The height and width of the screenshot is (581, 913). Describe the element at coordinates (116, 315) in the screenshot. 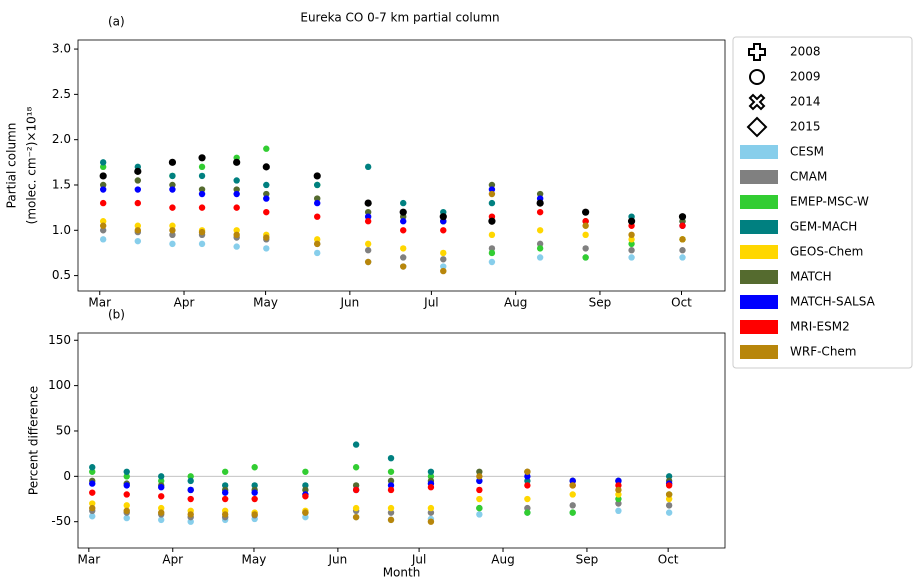

I see `panel-label: (b)` at that location.